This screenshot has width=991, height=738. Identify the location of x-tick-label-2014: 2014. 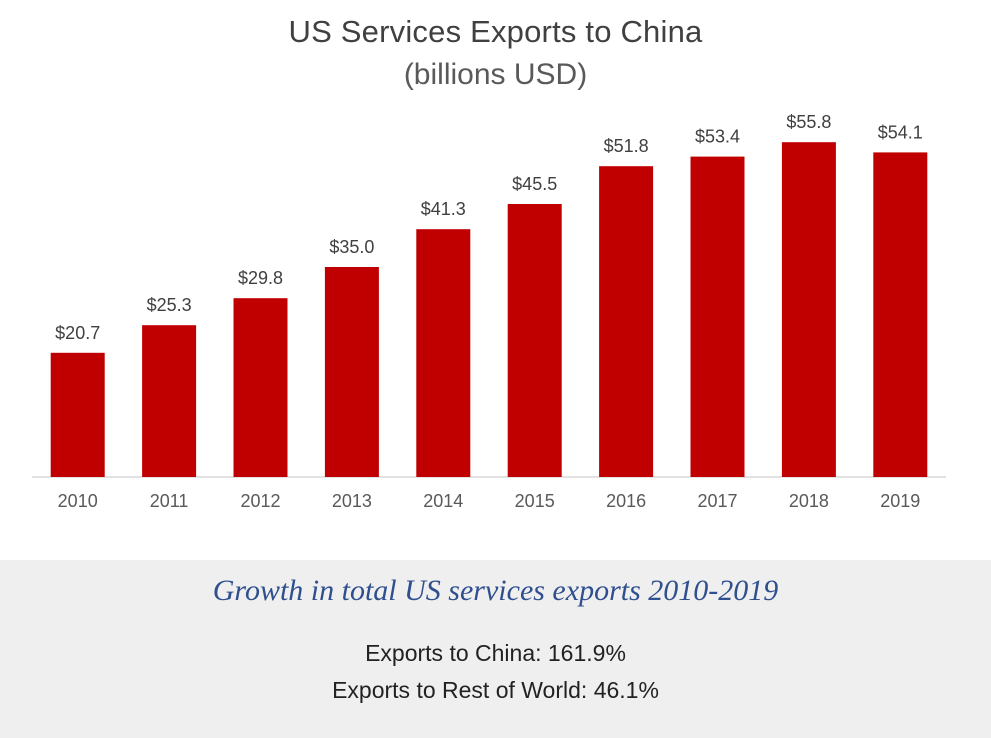
(443, 501).